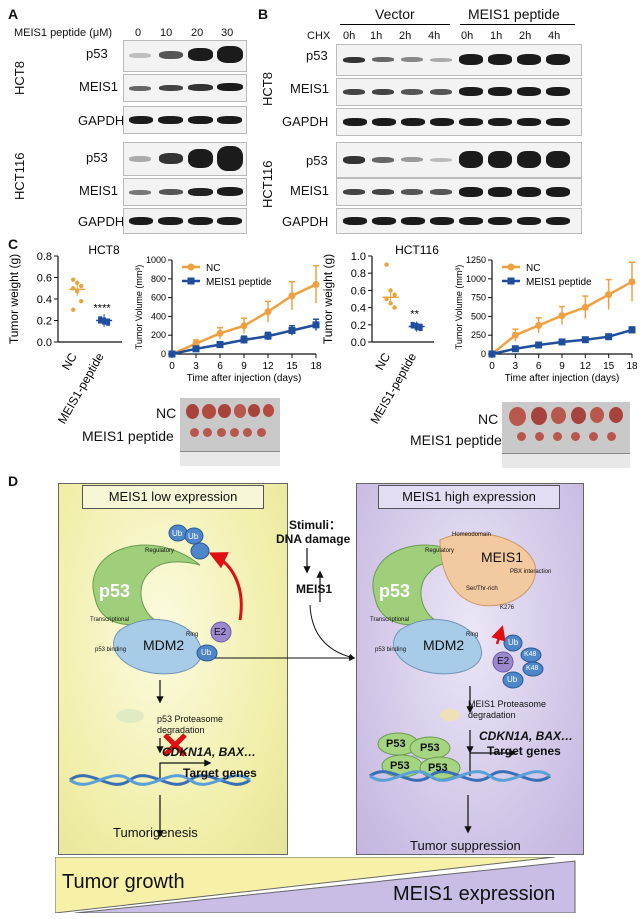  I want to click on b-meis1-2: MEIS1, so click(310, 190).